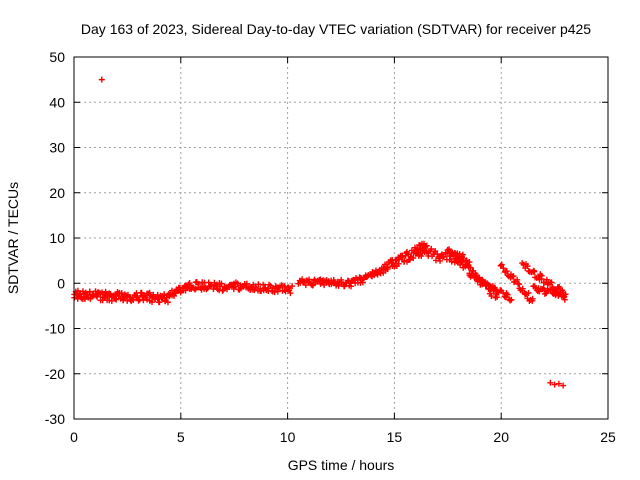 This screenshot has width=640, height=480. What do you see at coordinates (57, 57) in the screenshot?
I see `y-tick-label: 50` at bounding box center [57, 57].